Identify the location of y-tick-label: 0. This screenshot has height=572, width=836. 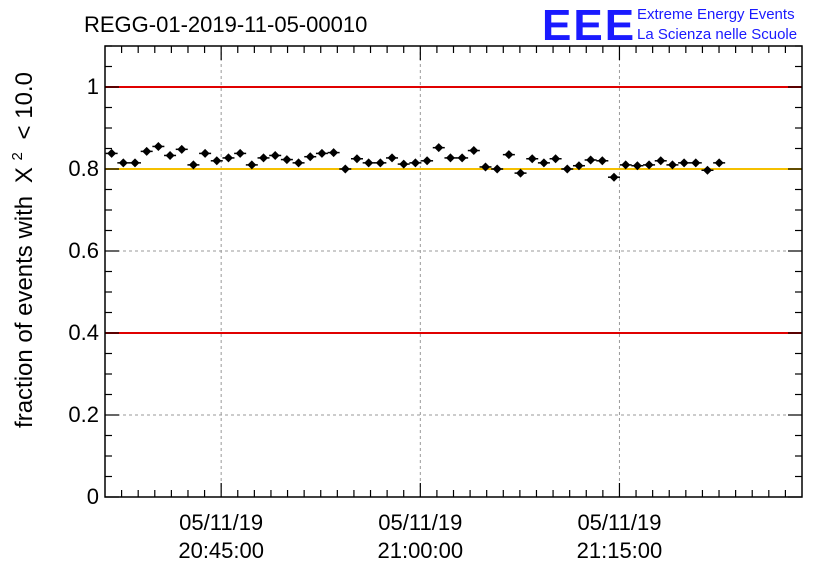
(93, 496).